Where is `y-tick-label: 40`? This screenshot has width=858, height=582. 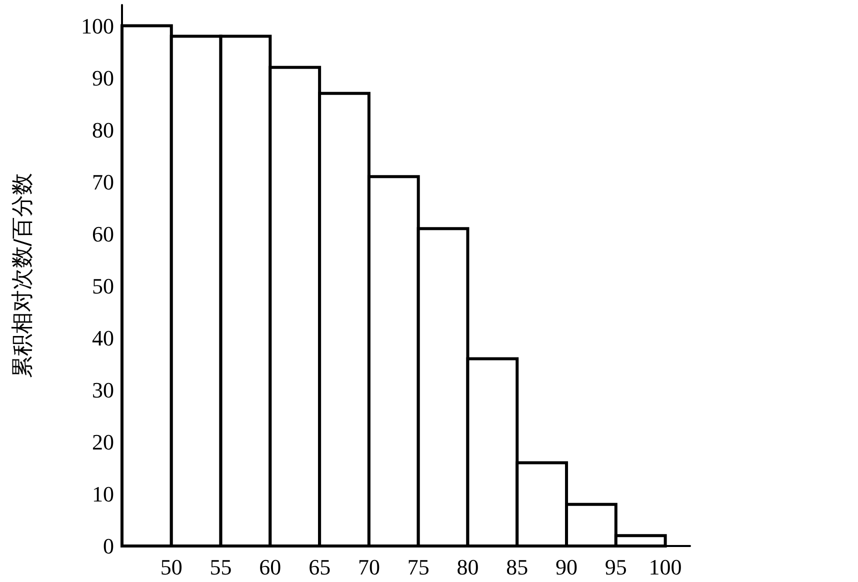
y-tick-label: 40 is located at coordinates (103, 337).